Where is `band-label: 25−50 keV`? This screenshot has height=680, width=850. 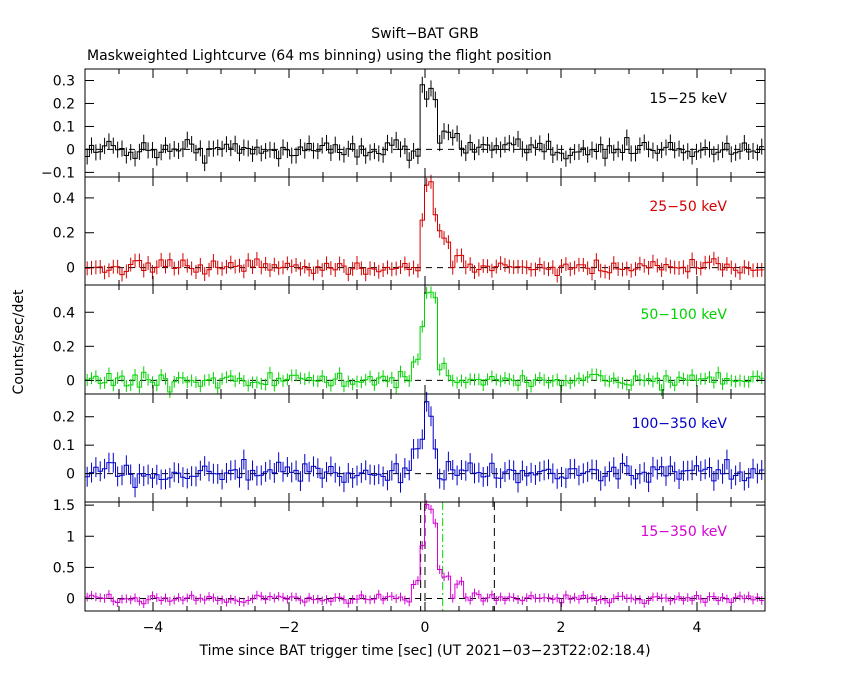 band-label: 25−50 keV is located at coordinates (688, 207).